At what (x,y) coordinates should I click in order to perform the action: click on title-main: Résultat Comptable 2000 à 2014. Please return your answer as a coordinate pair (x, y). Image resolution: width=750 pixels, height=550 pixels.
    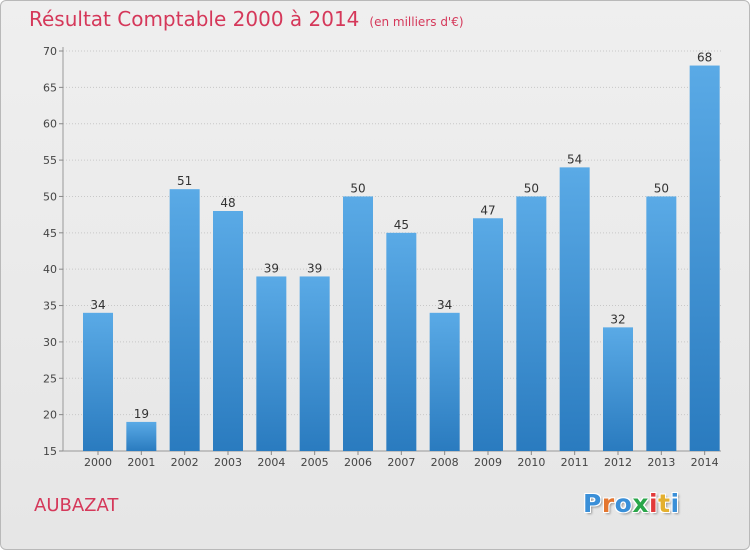
    Looking at the image, I should click on (194, 19).